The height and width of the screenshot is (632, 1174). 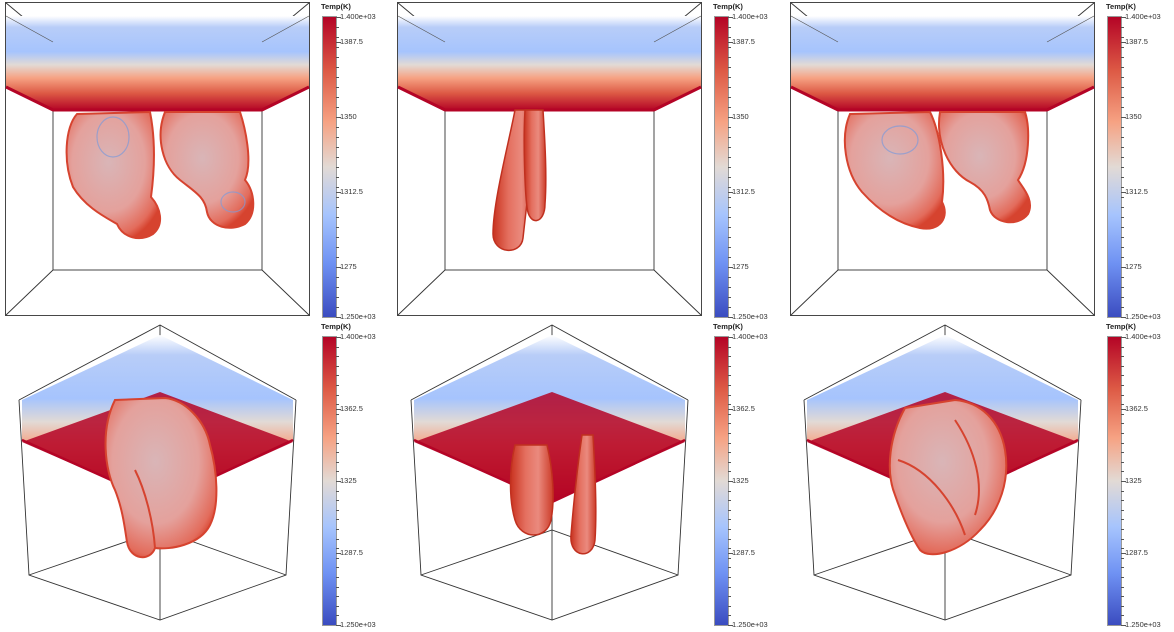 I want to click on plume-blob-large, so click(x=948, y=477).